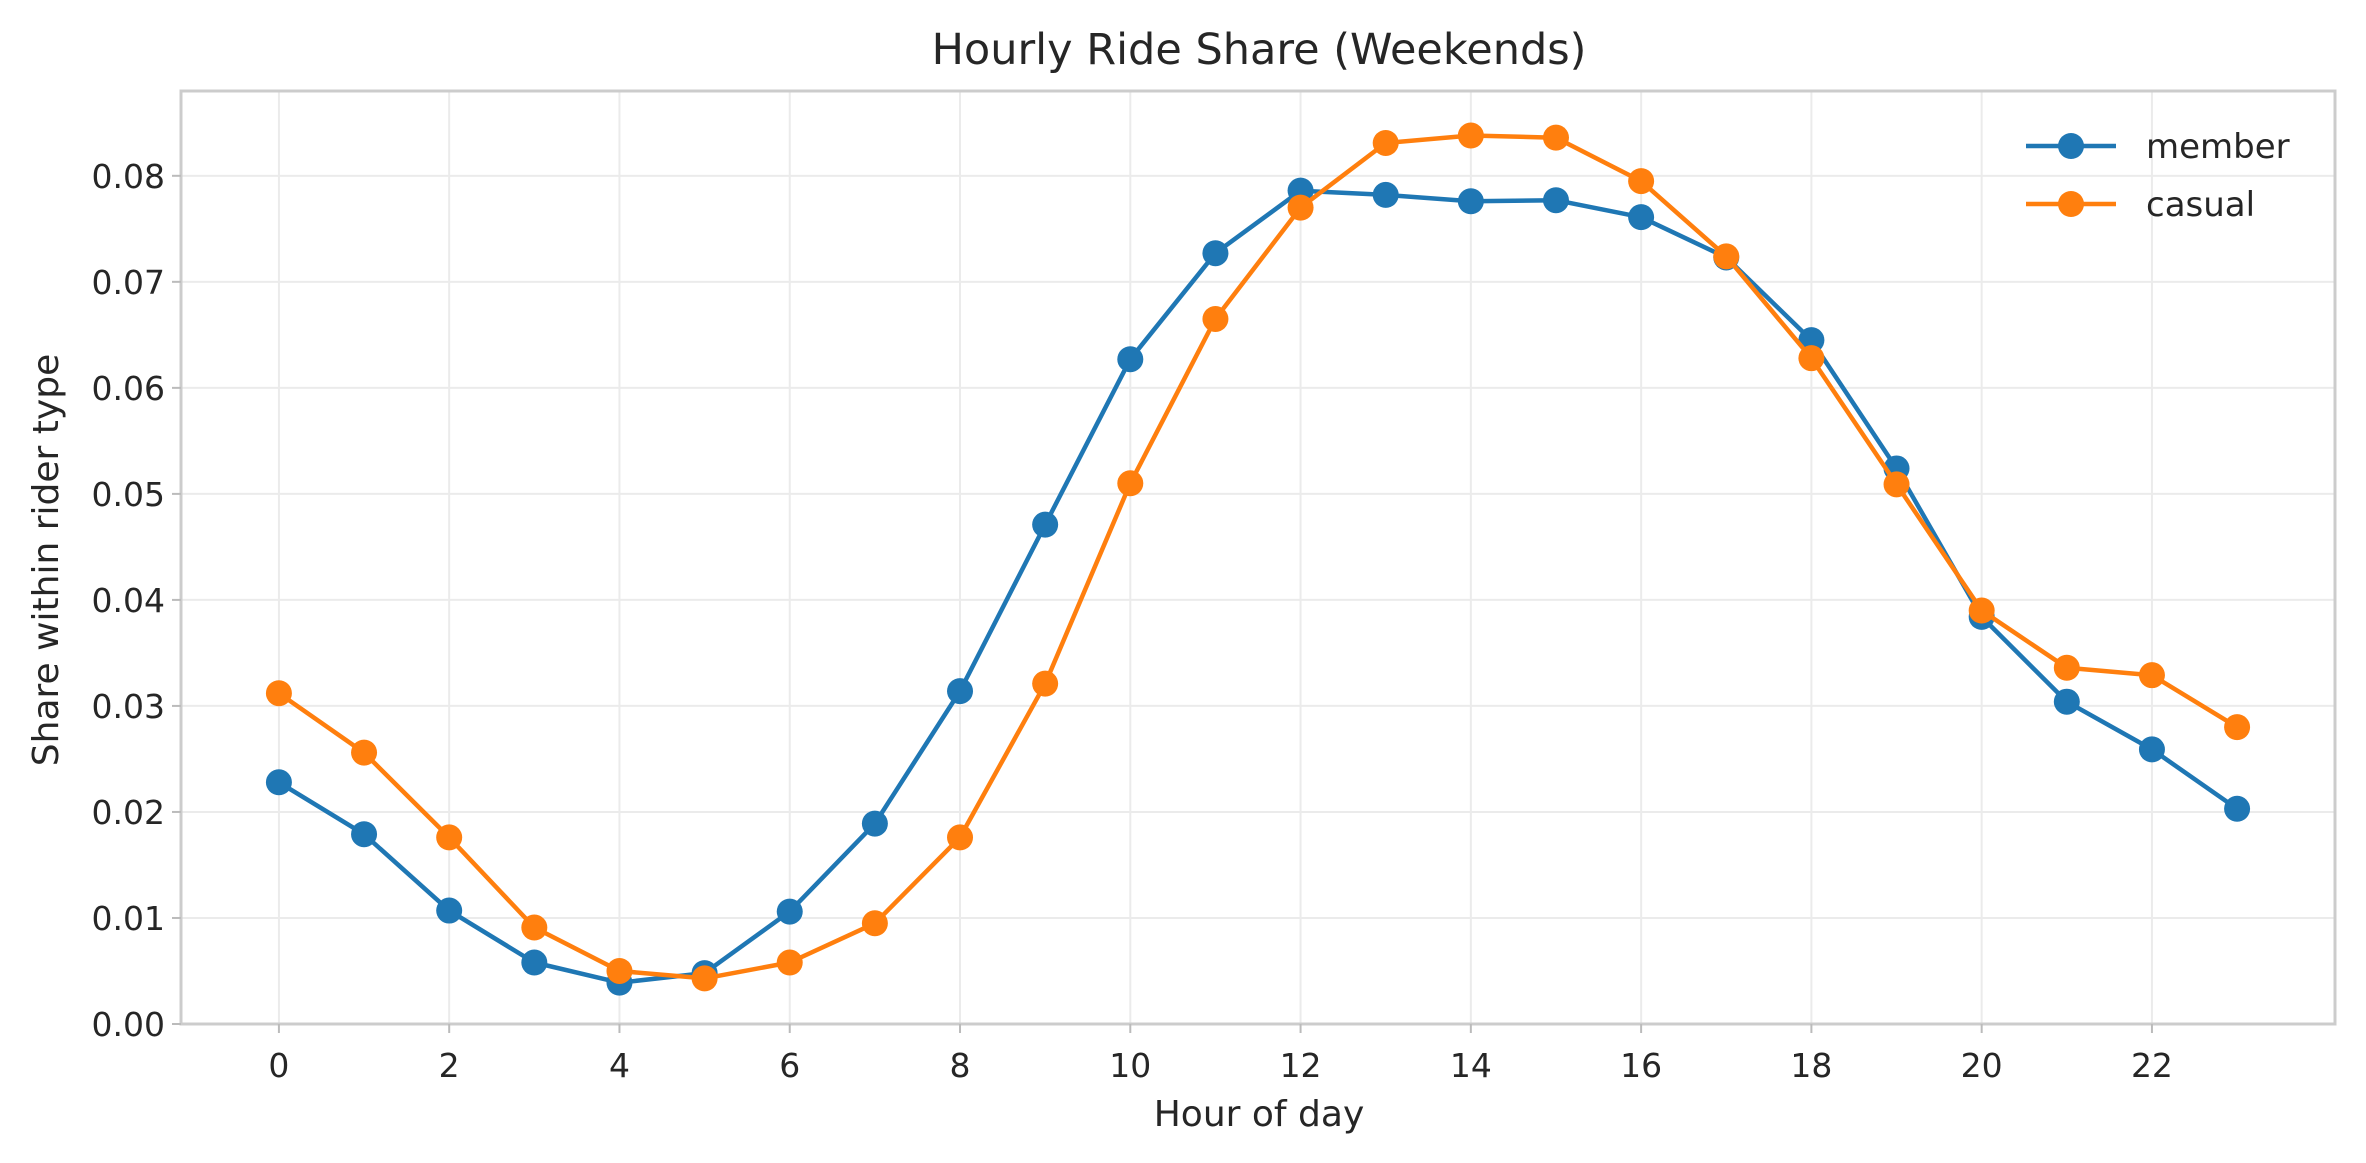 Image resolution: width=2366 pixels, height=1163 pixels. What do you see at coordinates (1641, 1065) in the screenshot?
I see `x-tick-label: 16` at bounding box center [1641, 1065].